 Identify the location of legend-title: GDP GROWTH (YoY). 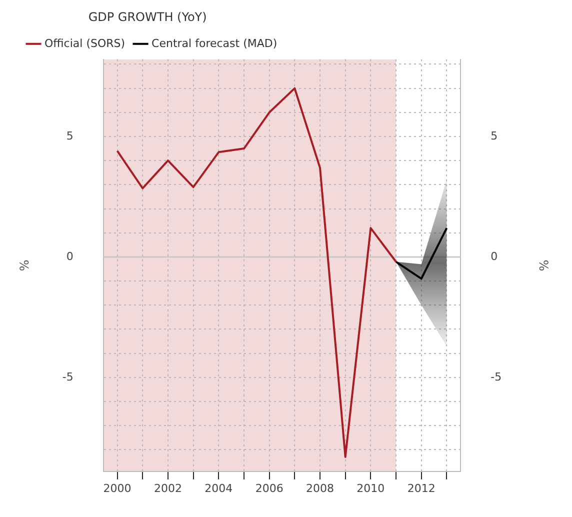
(147, 17).